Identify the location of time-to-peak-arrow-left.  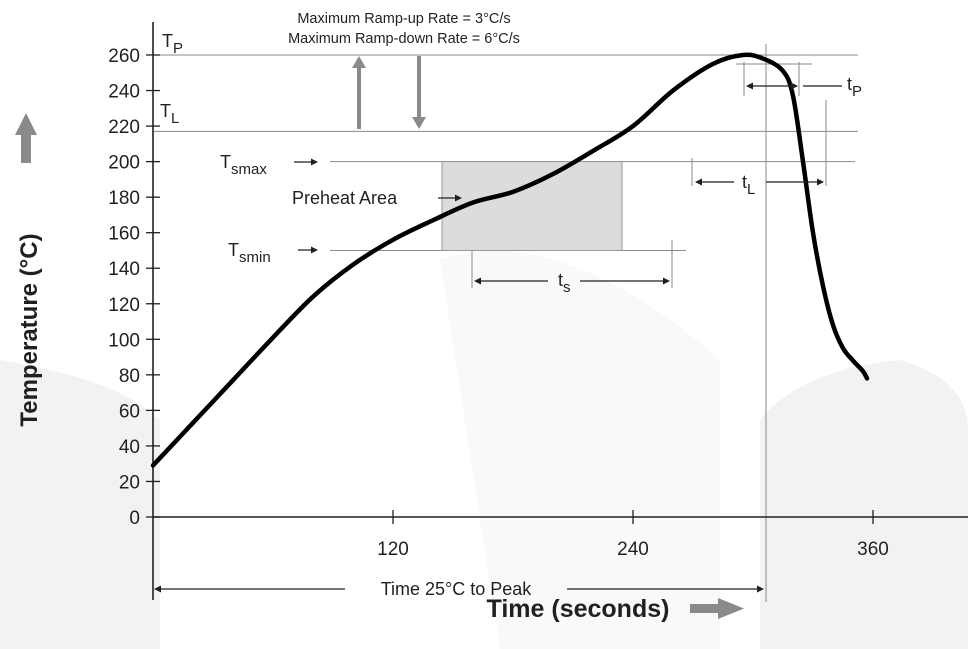
(157, 589).